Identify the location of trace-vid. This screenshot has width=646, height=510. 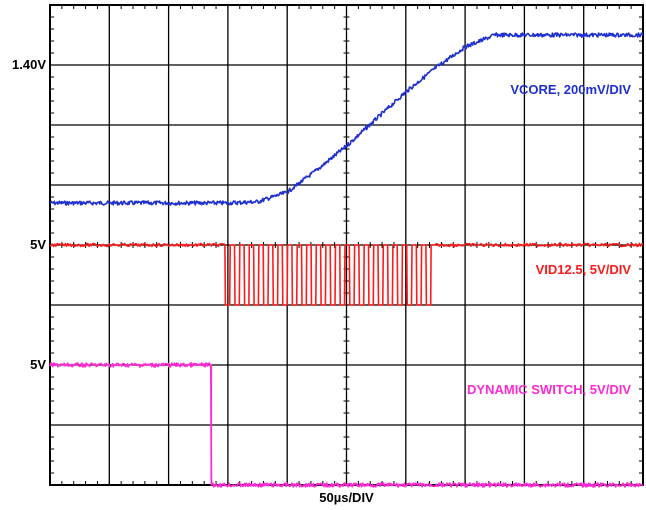
(346, 274).